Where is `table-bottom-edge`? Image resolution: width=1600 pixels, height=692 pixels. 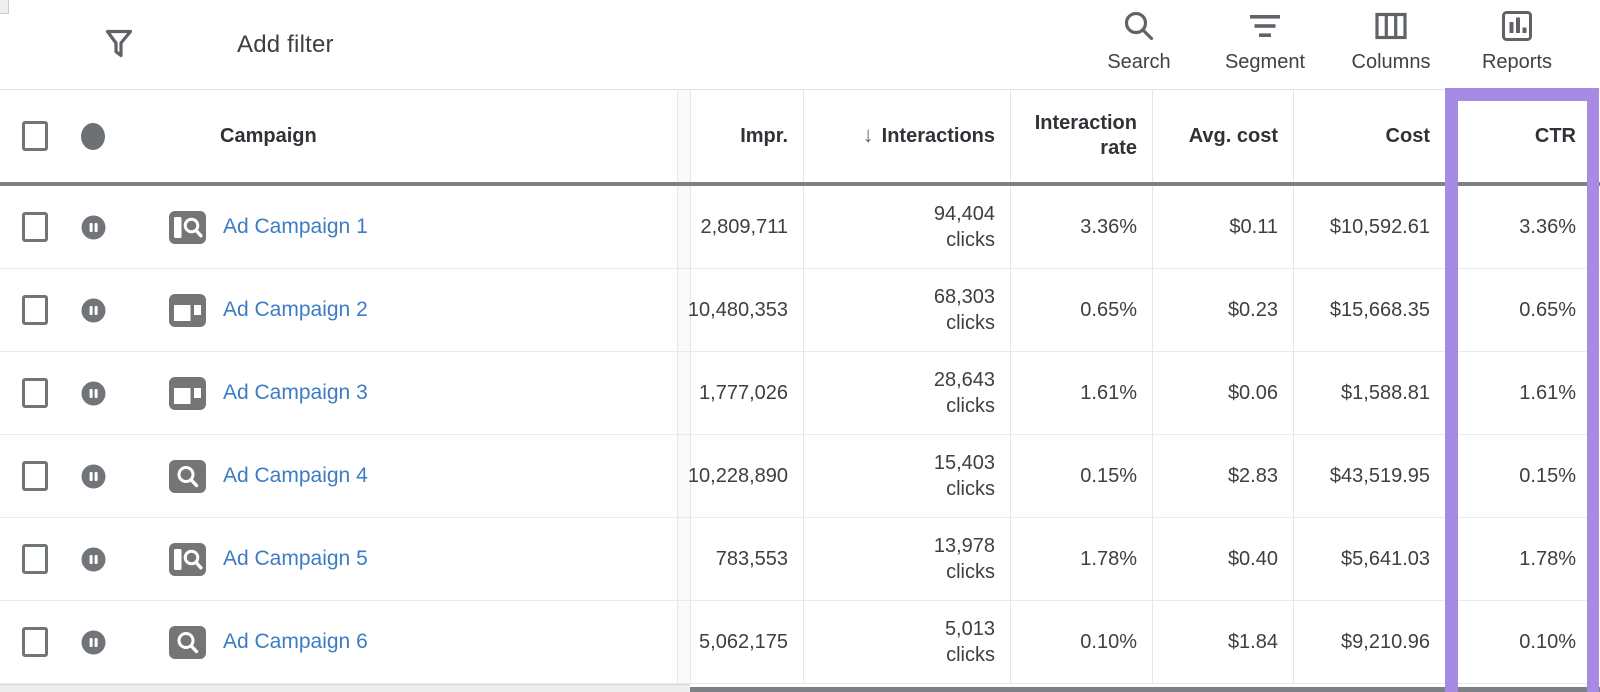 table-bottom-edge is located at coordinates (800, 688).